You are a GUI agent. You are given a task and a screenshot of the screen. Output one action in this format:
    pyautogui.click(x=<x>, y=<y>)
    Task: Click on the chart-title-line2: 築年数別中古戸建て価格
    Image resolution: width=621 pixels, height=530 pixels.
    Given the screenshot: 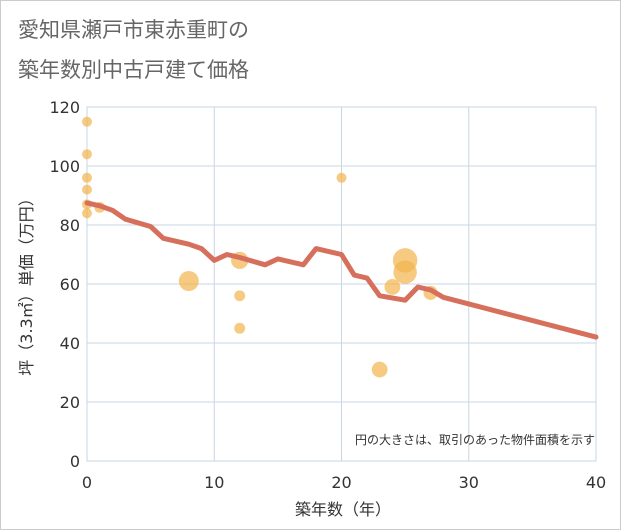 What is the action you would take?
    pyautogui.click(x=133, y=70)
    